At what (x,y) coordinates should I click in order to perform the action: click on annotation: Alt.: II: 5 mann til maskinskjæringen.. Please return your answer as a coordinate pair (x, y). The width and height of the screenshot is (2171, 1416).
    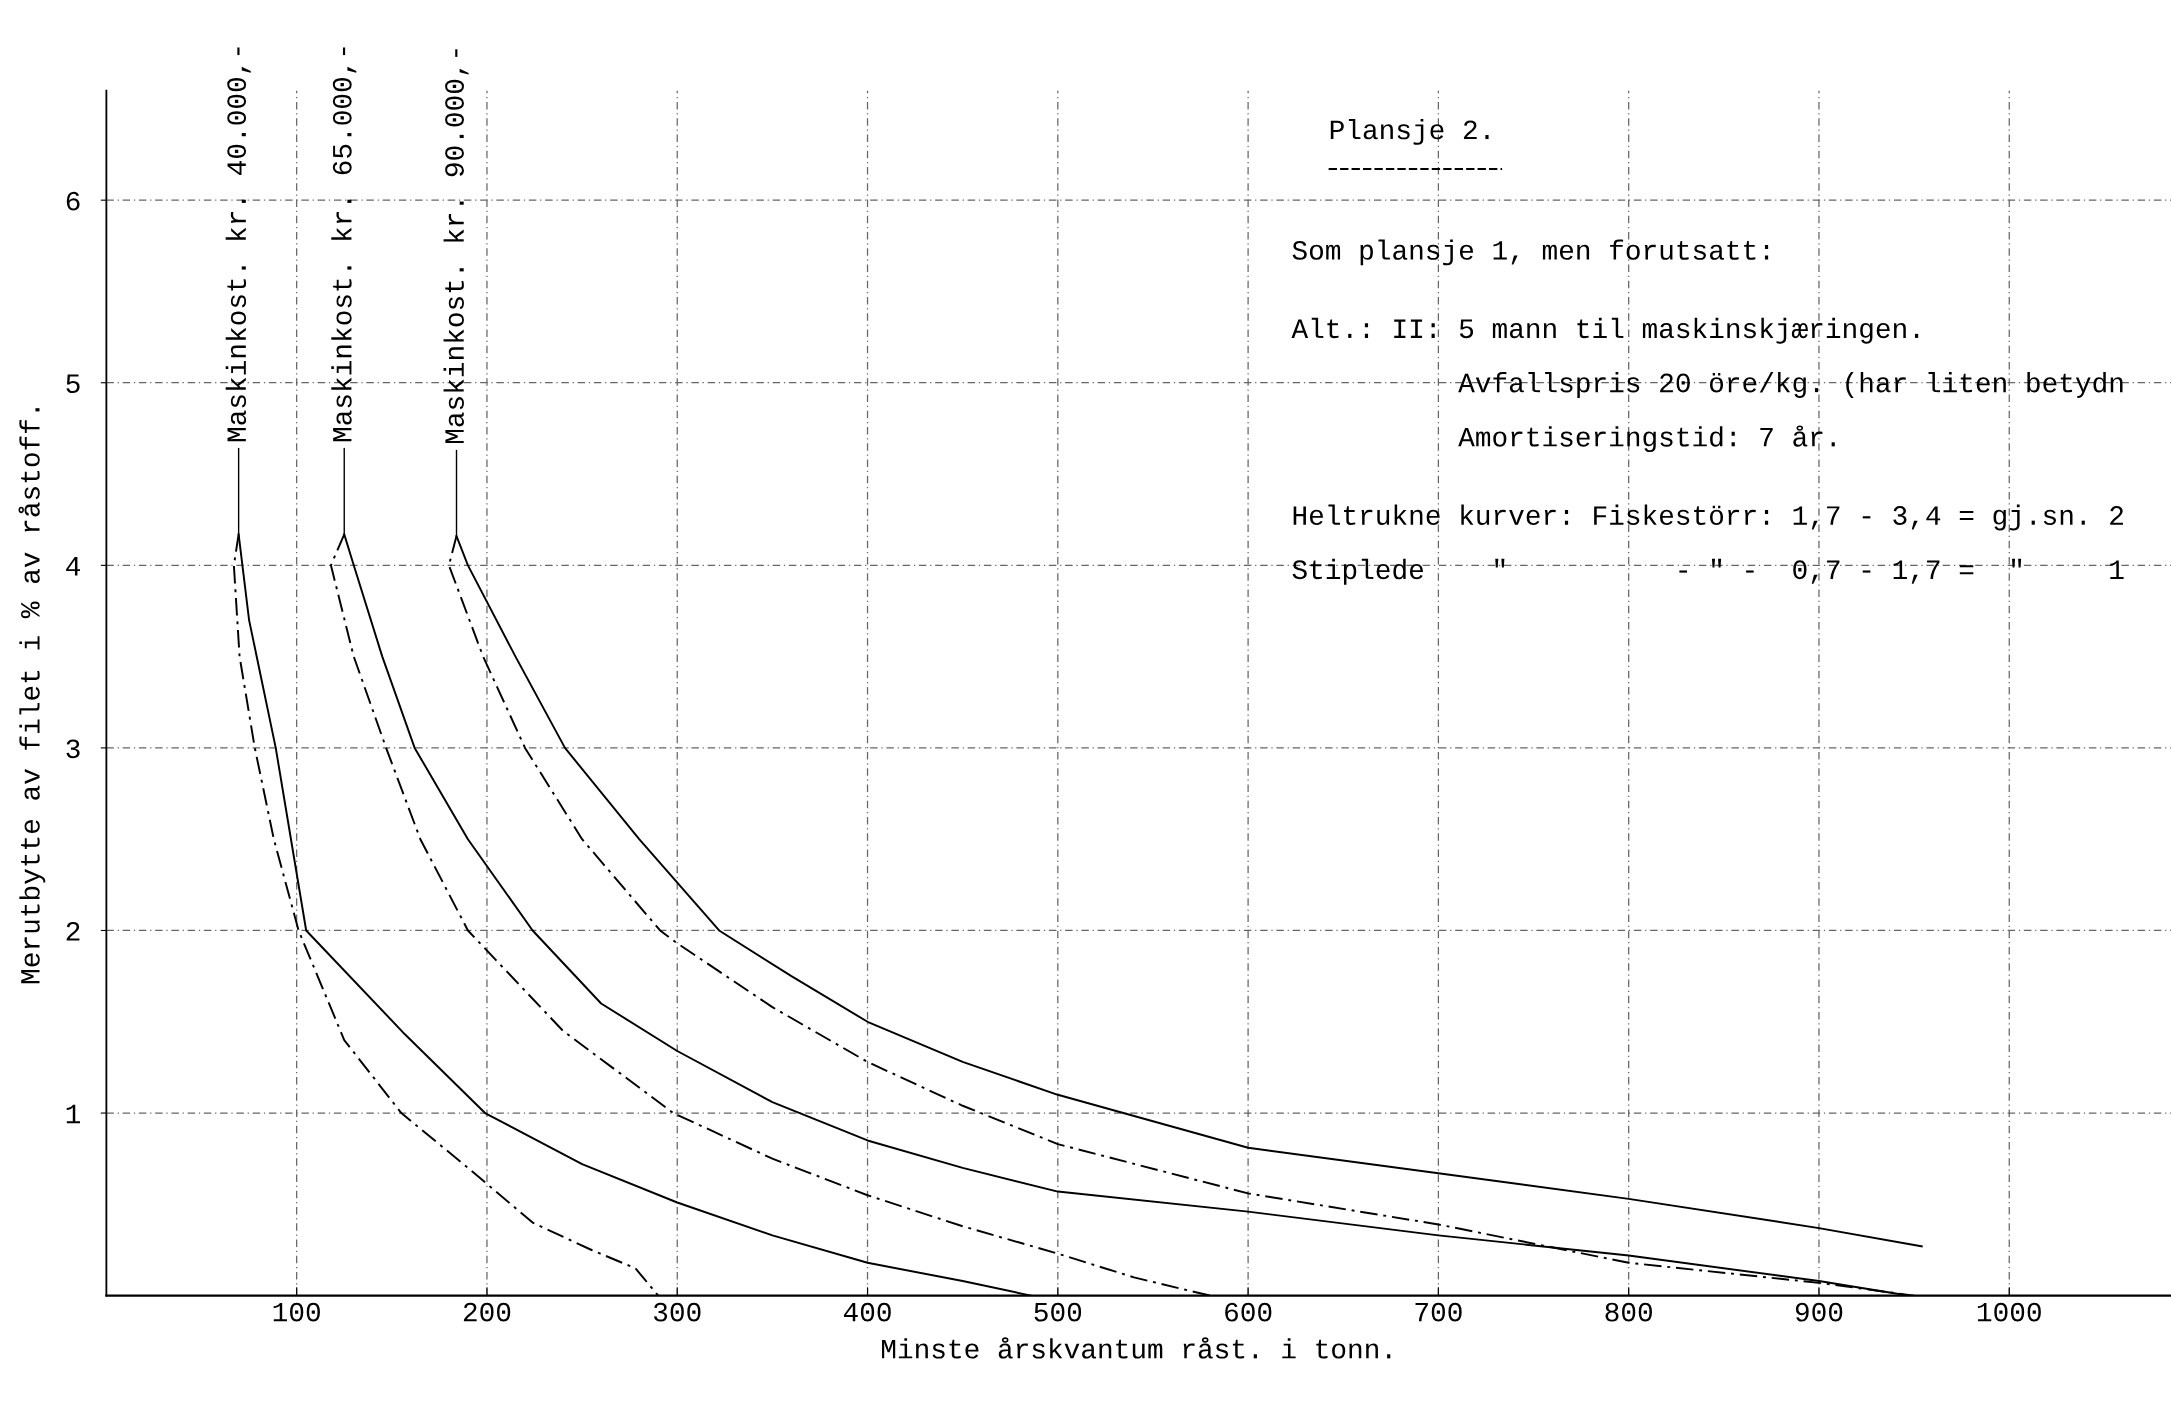
    Looking at the image, I should click on (1605, 330).